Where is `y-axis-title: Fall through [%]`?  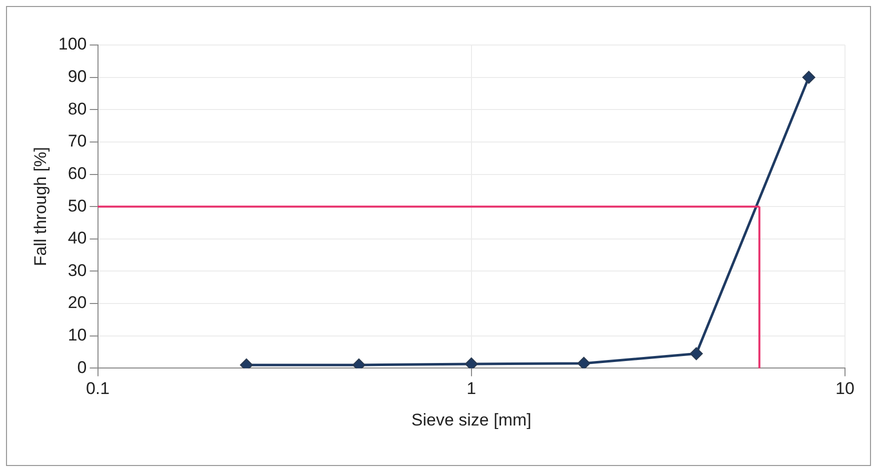 y-axis-title: Fall through [%] is located at coordinates (40, 206).